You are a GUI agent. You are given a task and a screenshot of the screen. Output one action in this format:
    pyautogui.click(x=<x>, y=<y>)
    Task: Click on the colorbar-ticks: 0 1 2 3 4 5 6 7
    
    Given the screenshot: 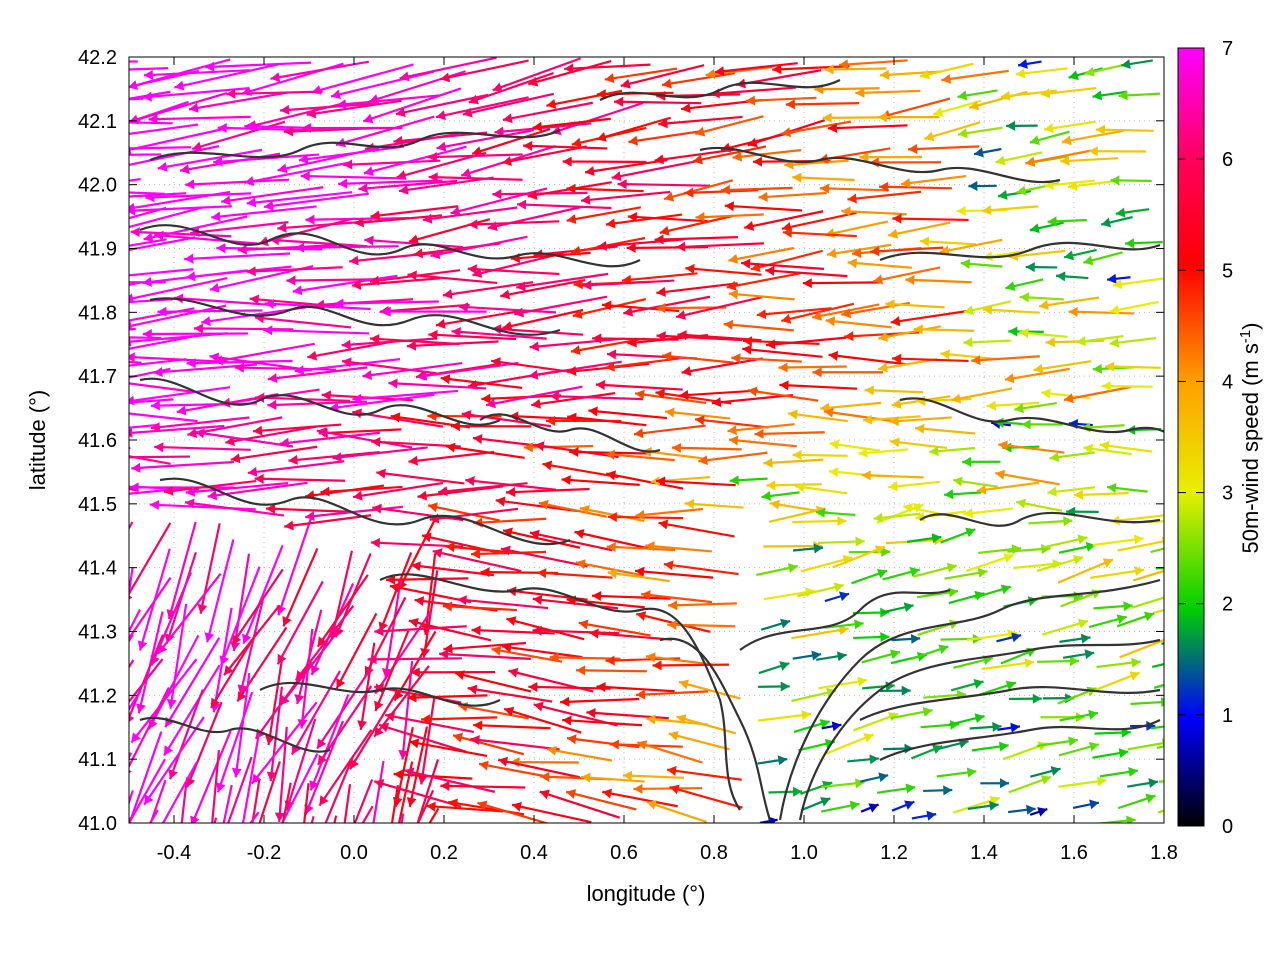 What is the action you would take?
    pyautogui.click(x=1205, y=438)
    